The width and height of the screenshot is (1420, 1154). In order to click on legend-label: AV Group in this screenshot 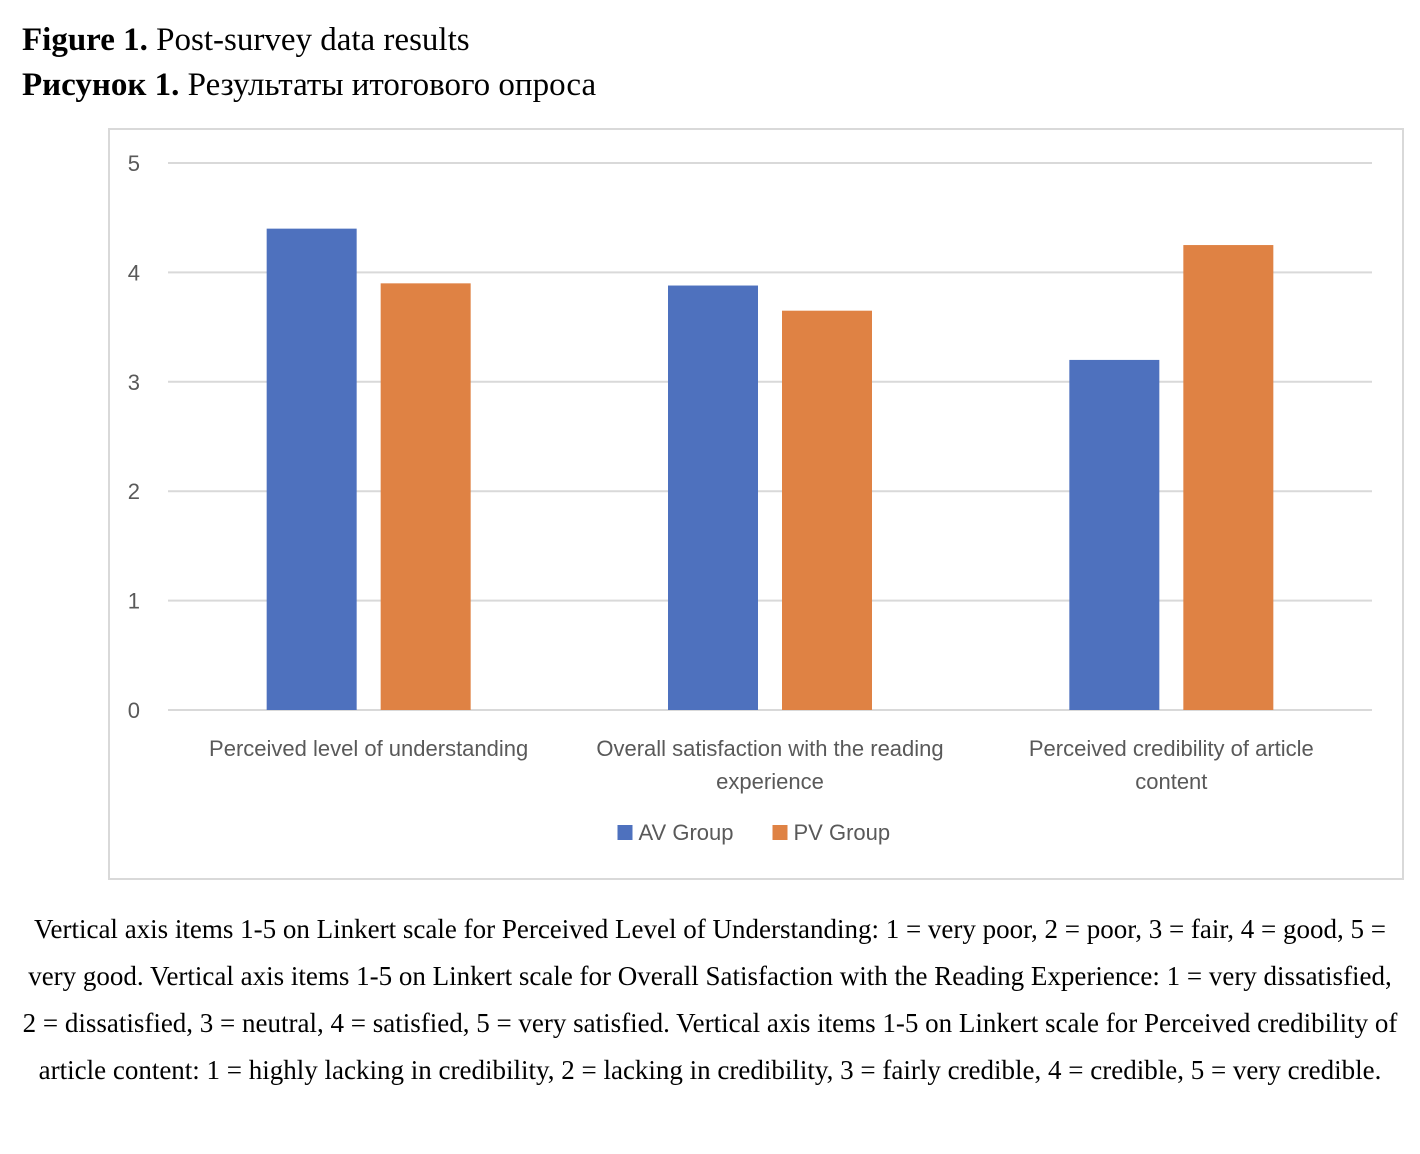, I will do `click(686, 832)`.